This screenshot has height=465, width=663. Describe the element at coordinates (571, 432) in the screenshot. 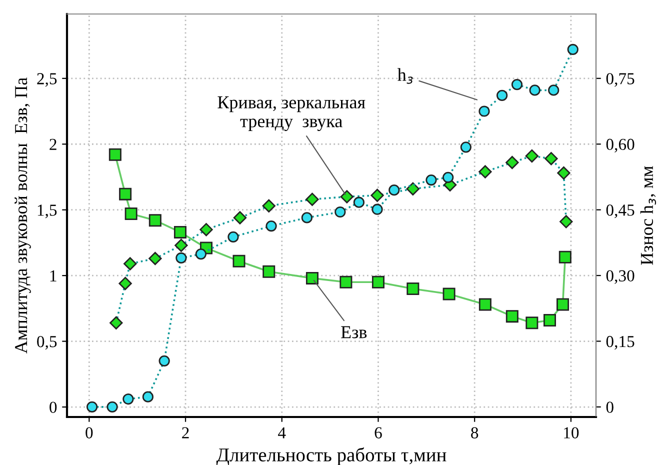

I see `x-tick-label: 10` at that location.